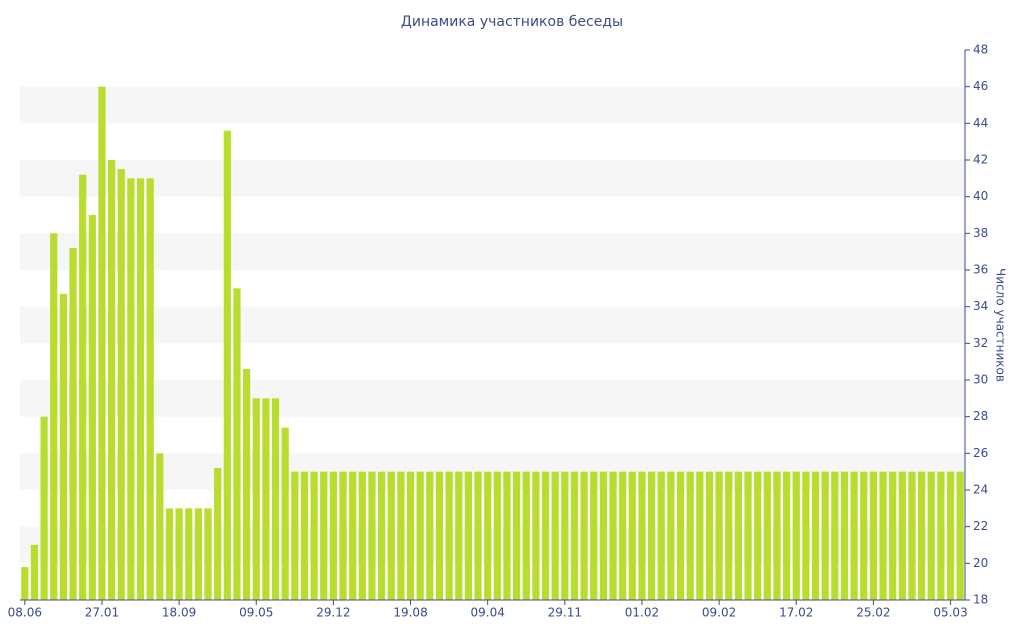  I want to click on y-tick-label: 36, so click(980, 270).